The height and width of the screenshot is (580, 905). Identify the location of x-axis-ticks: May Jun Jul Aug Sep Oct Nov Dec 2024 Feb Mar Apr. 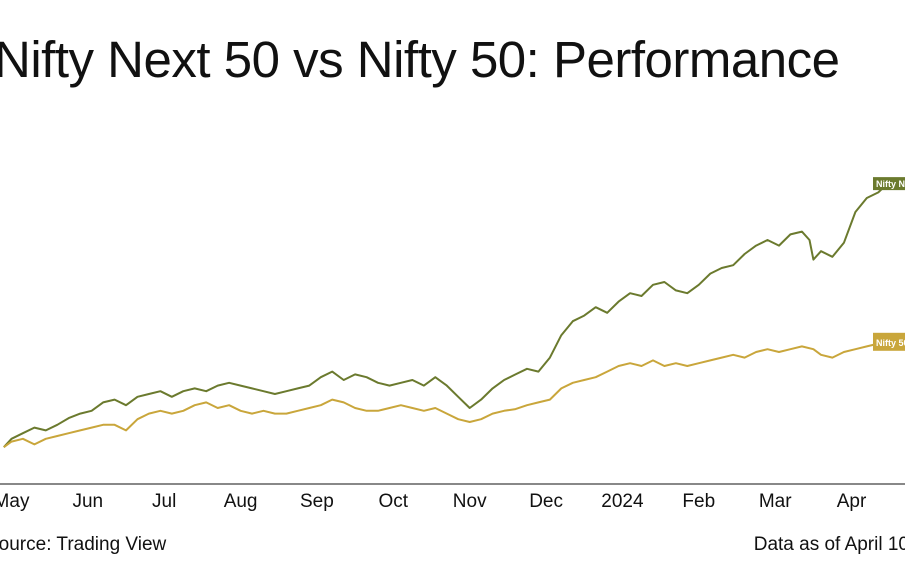
(433, 501).